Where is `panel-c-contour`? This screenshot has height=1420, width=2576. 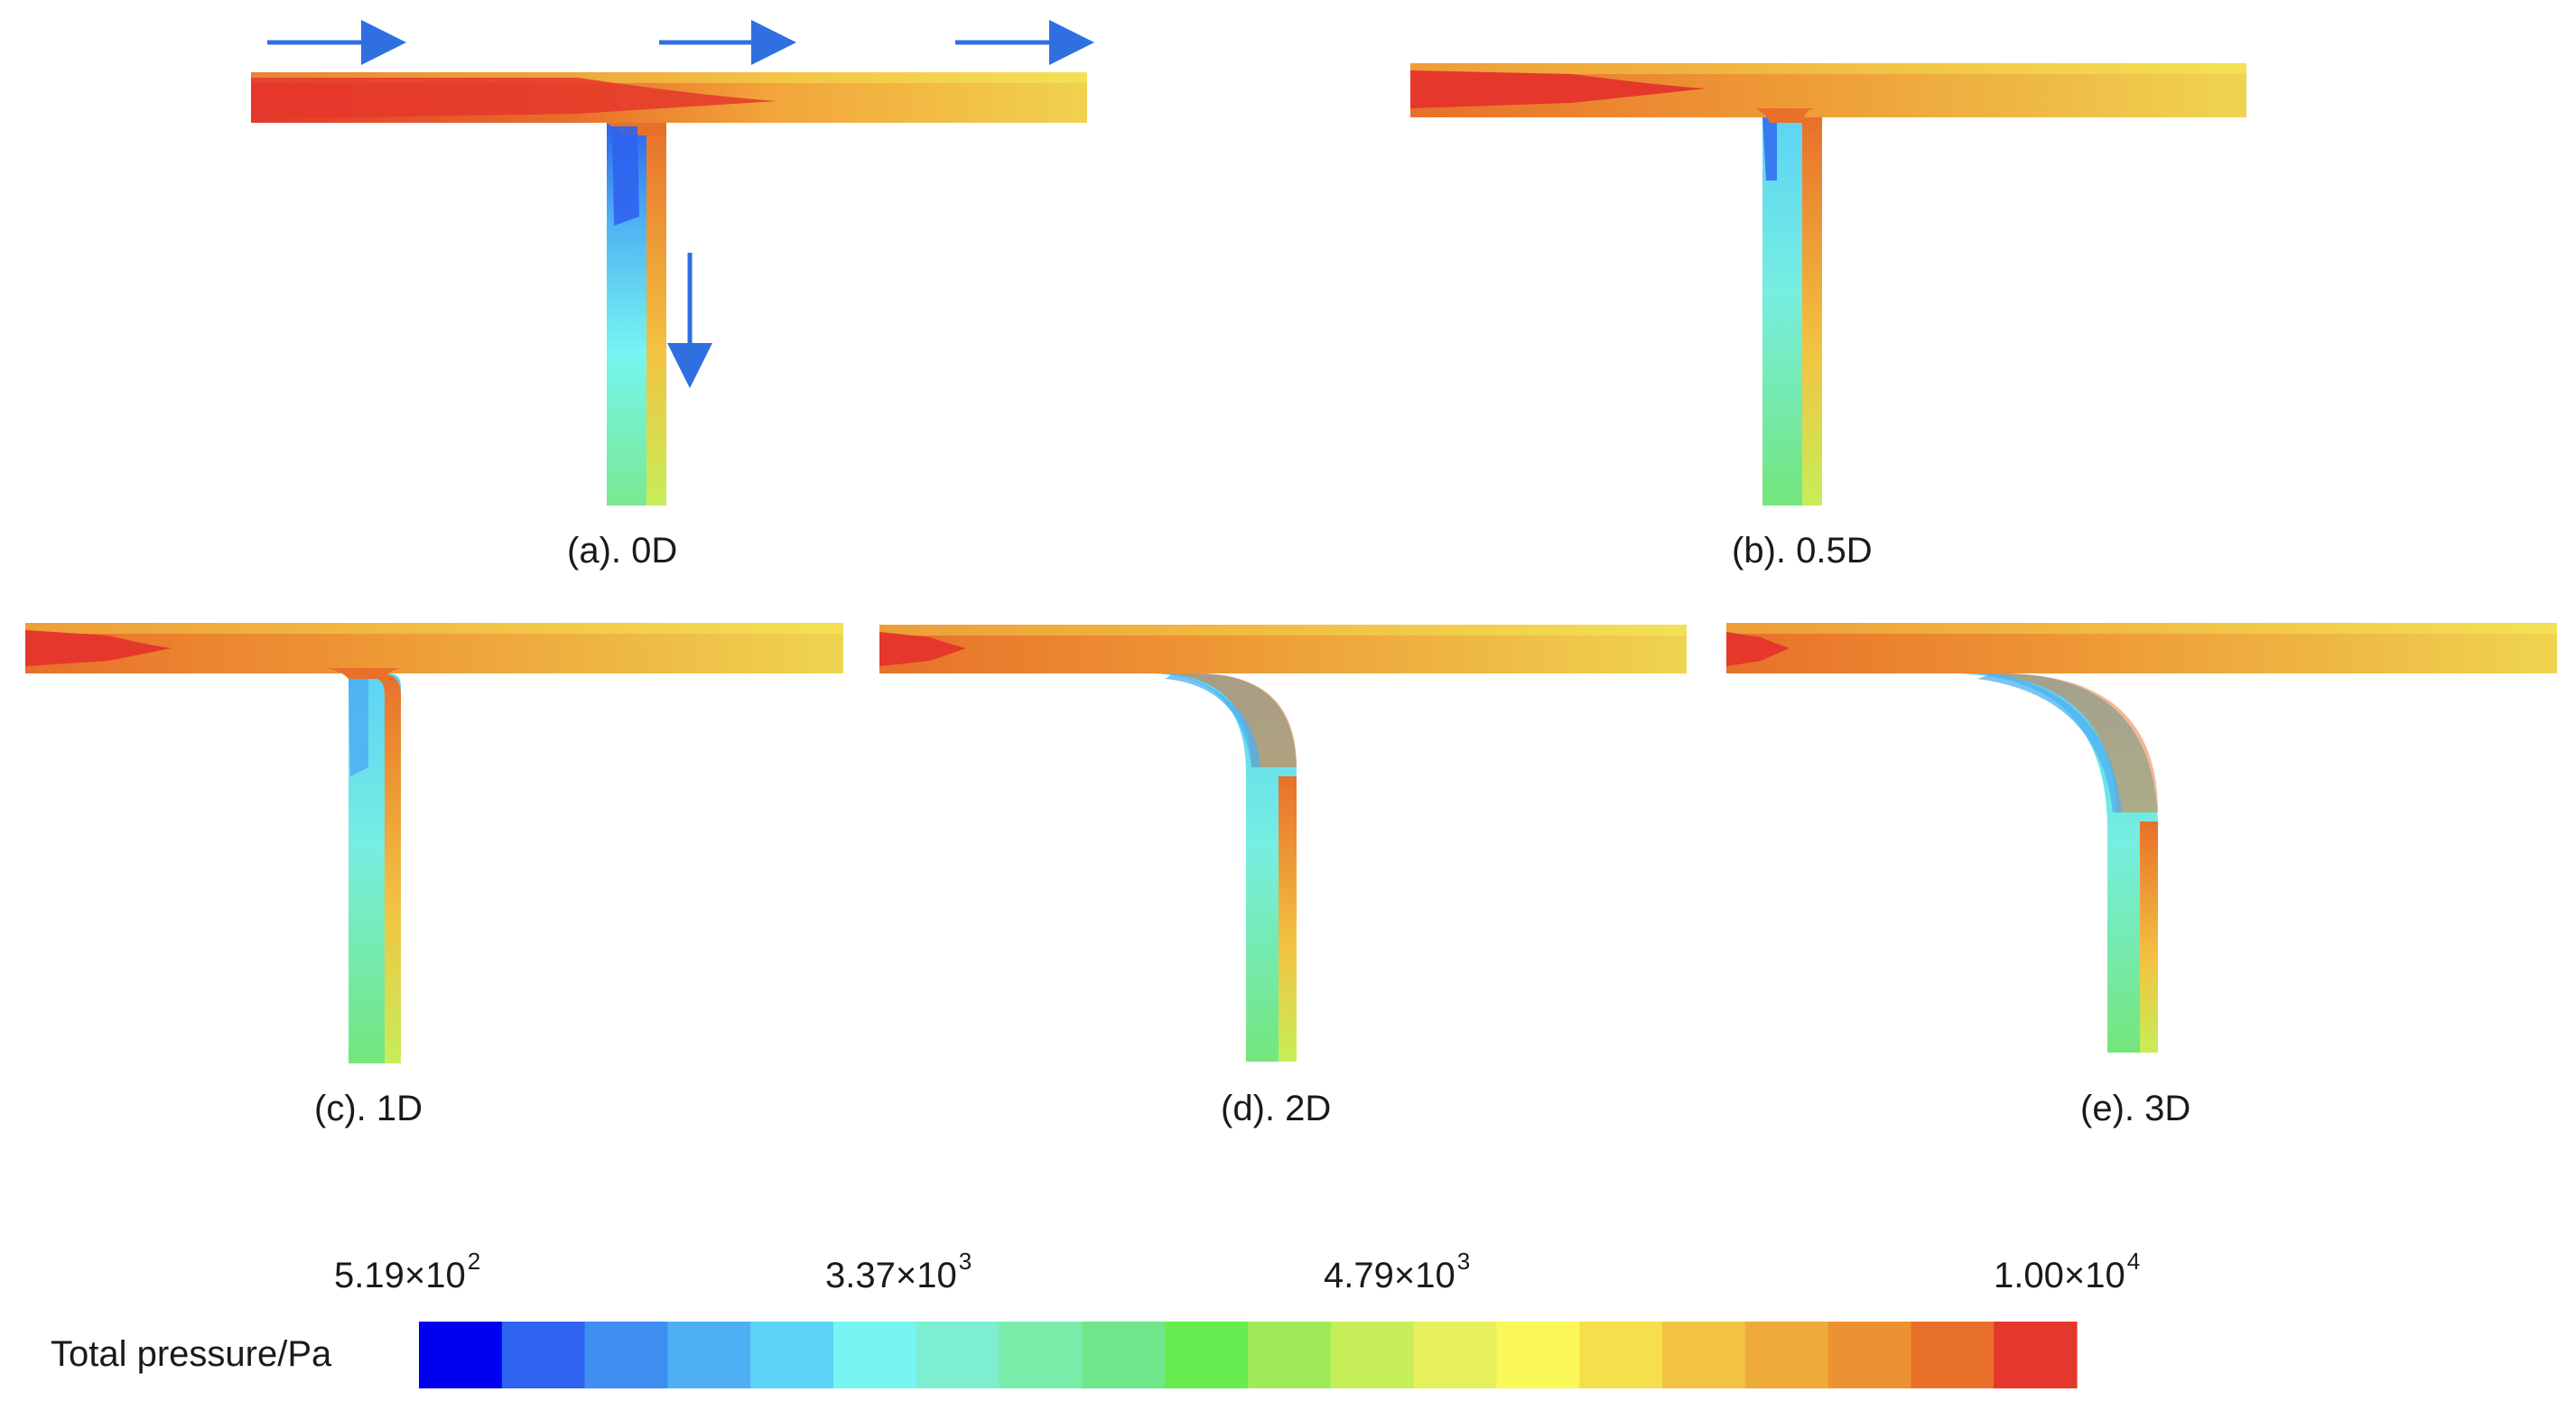 panel-c-contour is located at coordinates (434, 843).